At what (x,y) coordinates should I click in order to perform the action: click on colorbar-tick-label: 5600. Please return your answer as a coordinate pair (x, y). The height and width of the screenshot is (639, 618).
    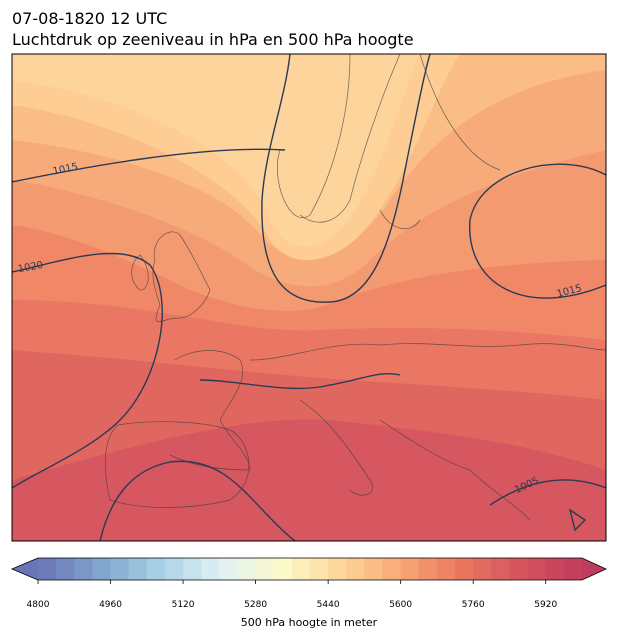
    Looking at the image, I should click on (400, 605).